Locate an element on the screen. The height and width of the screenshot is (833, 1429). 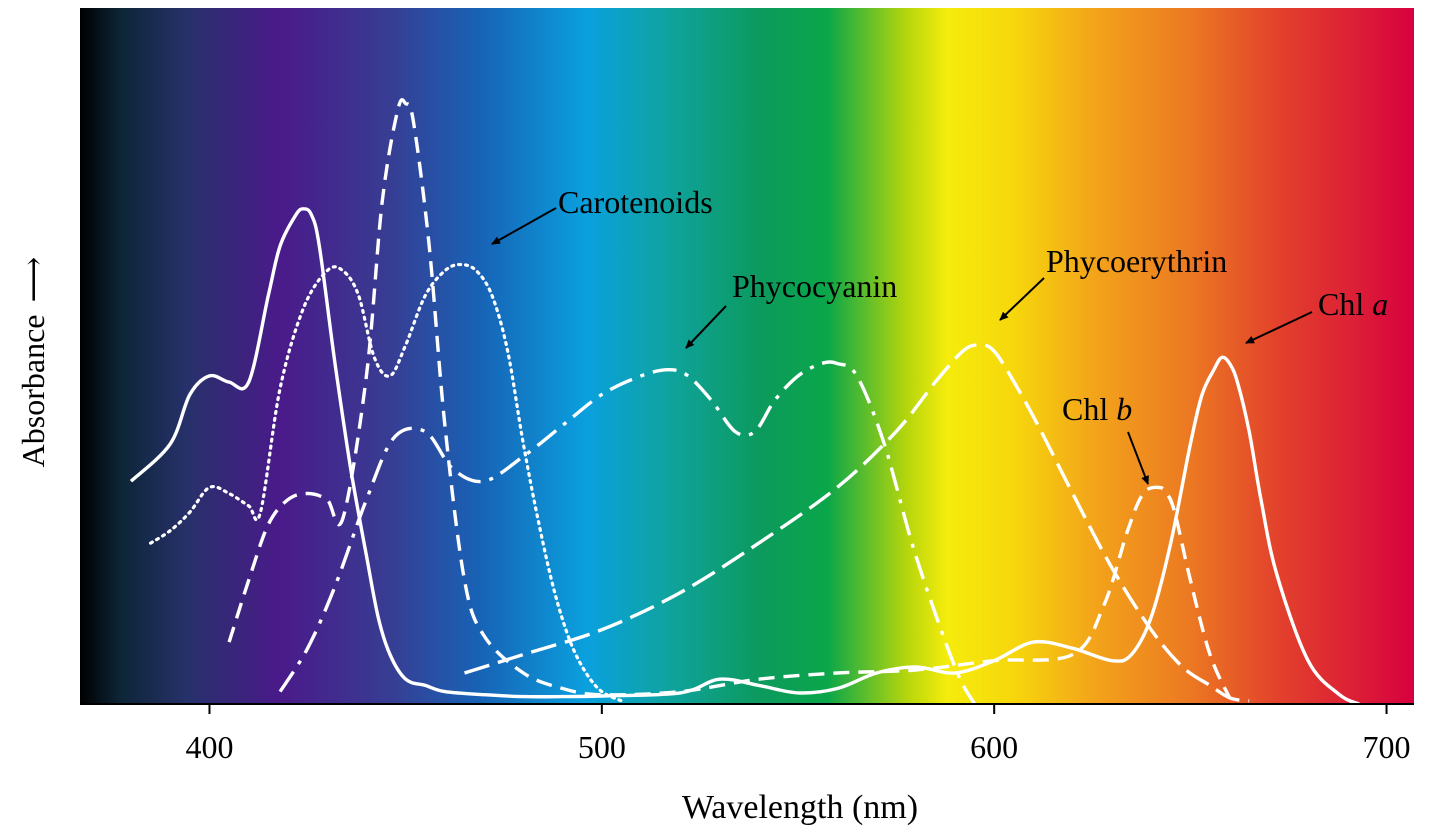
y-axis-label: Absorbance ⟶ is located at coordinates (33, 362).